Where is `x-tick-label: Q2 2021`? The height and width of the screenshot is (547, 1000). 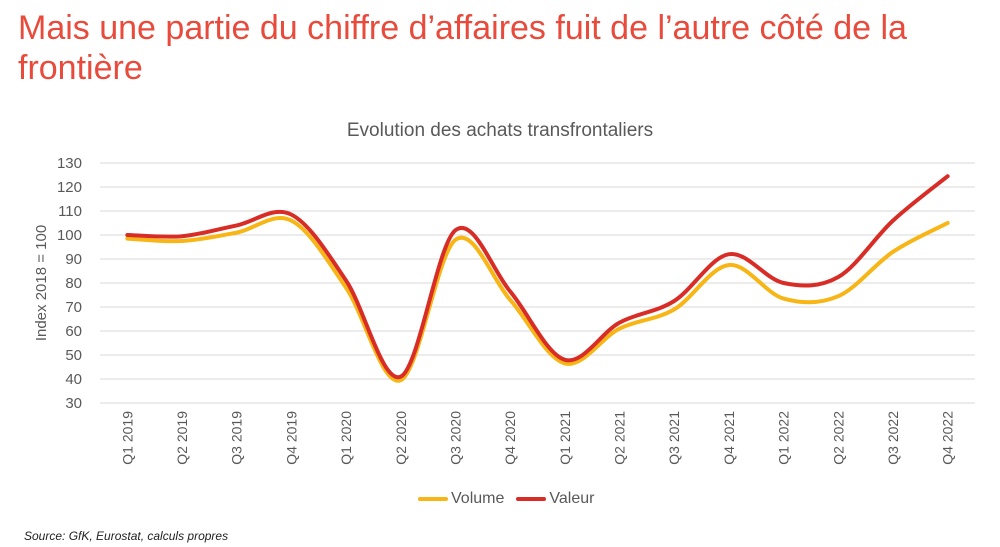
x-tick-label: Q2 2021 is located at coordinates (620, 438).